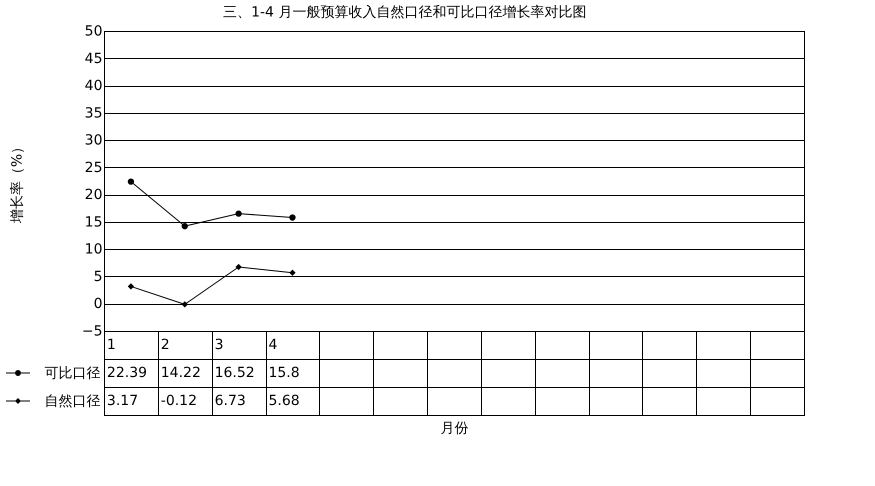 The height and width of the screenshot is (486, 875). Describe the element at coordinates (93, 86) in the screenshot. I see `y-tick-label: 40` at that location.